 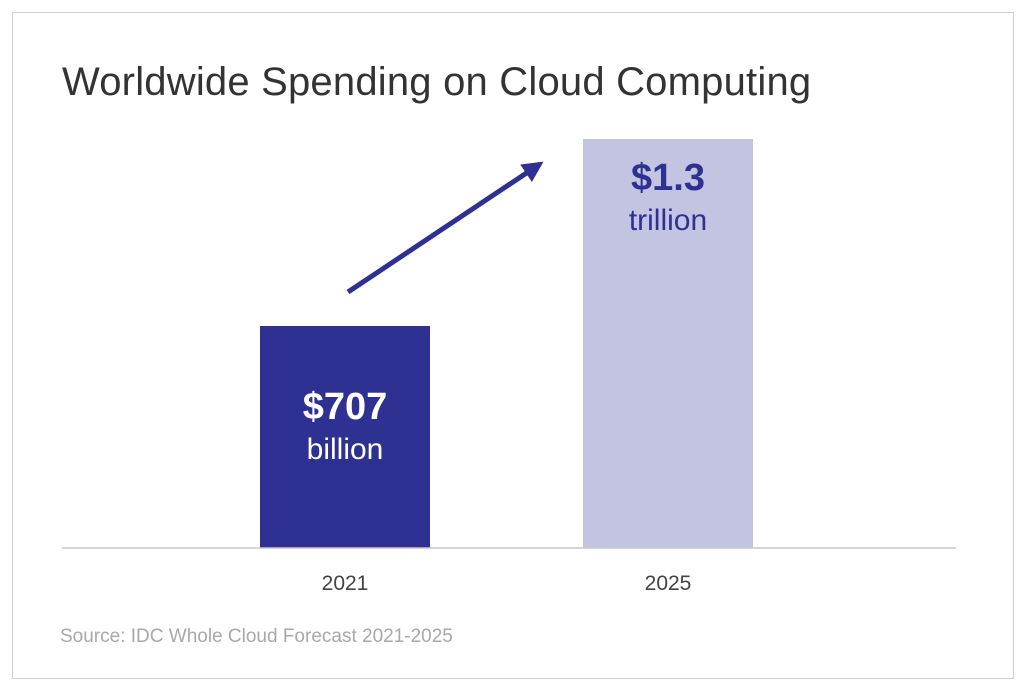 I want to click on bar-2021, so click(x=345, y=437).